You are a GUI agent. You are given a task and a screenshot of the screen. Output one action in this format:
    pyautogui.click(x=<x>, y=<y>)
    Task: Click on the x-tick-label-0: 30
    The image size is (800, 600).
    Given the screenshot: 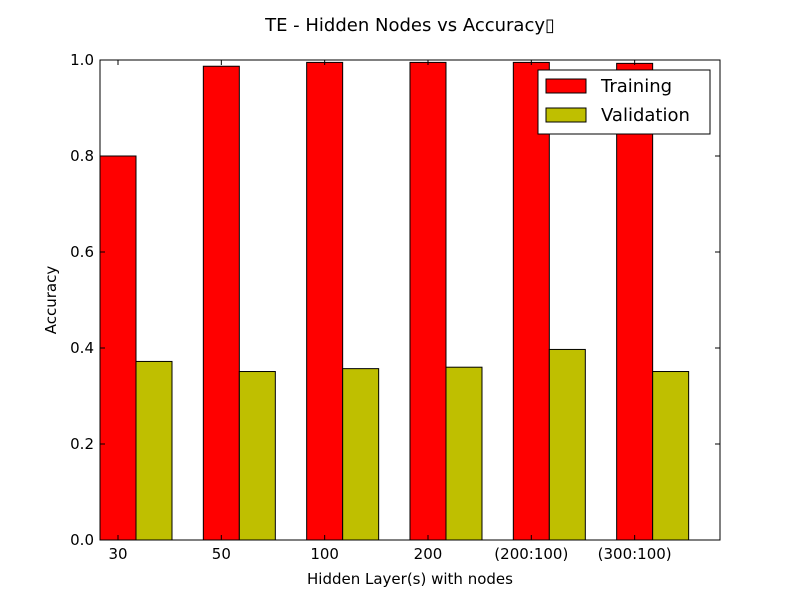 What is the action you would take?
    pyautogui.click(x=117, y=554)
    